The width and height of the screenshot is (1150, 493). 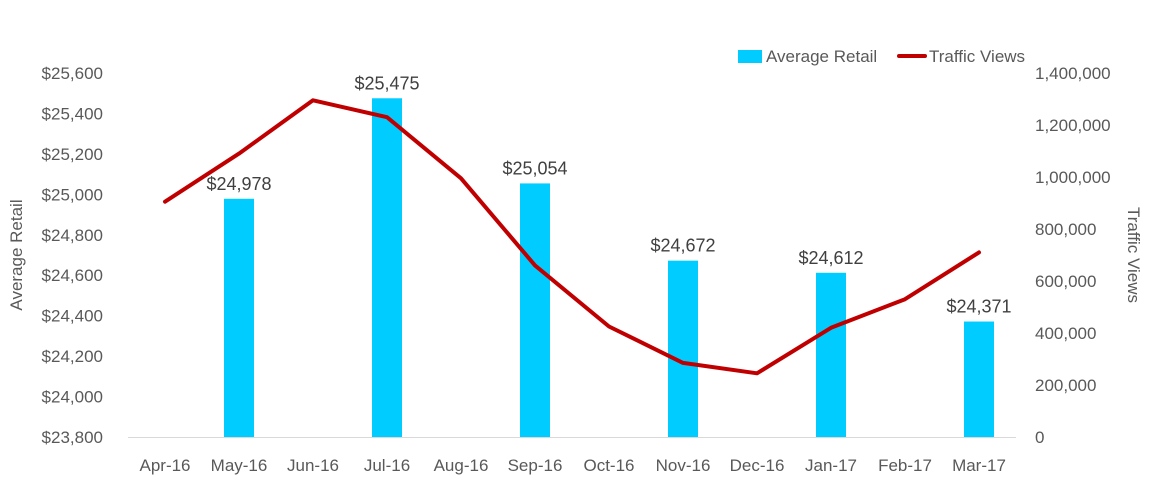 I want to click on y2-tick-label: 600,000, so click(x=1065, y=281).